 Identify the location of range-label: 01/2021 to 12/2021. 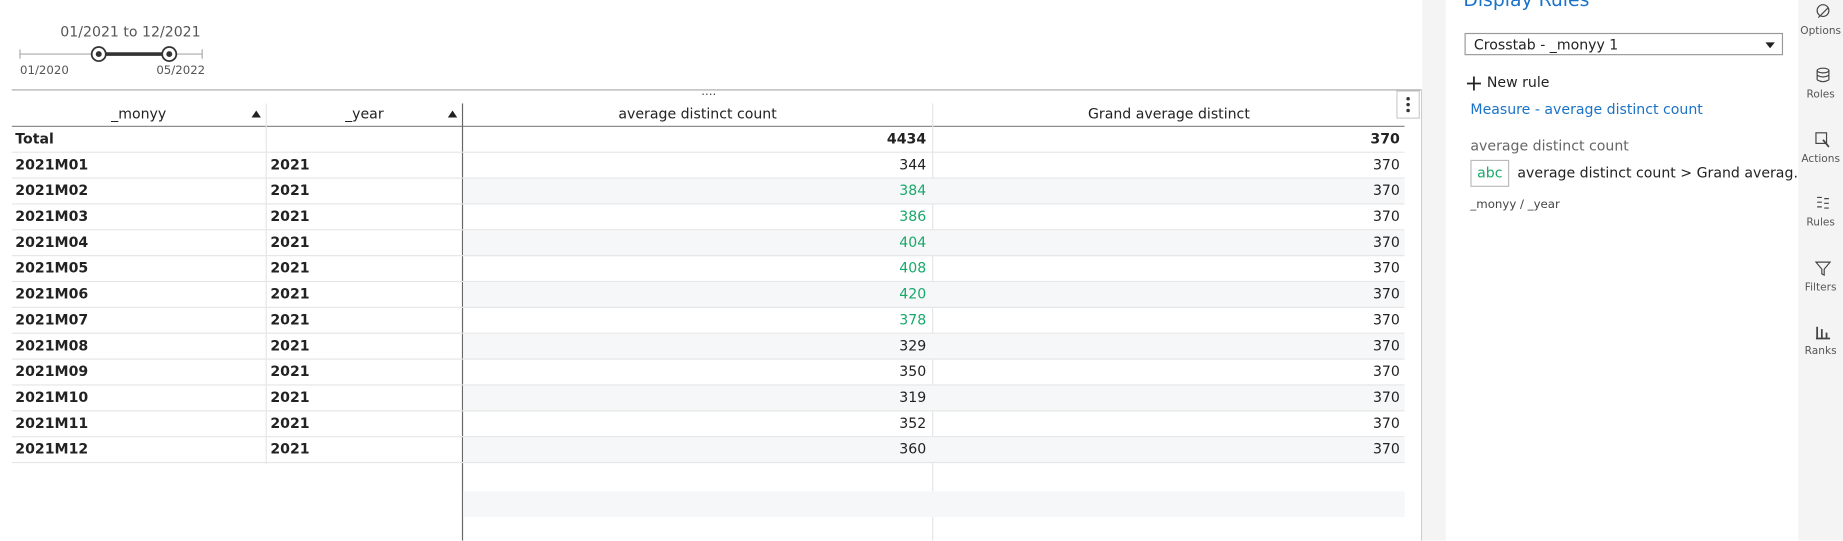
(130, 31).